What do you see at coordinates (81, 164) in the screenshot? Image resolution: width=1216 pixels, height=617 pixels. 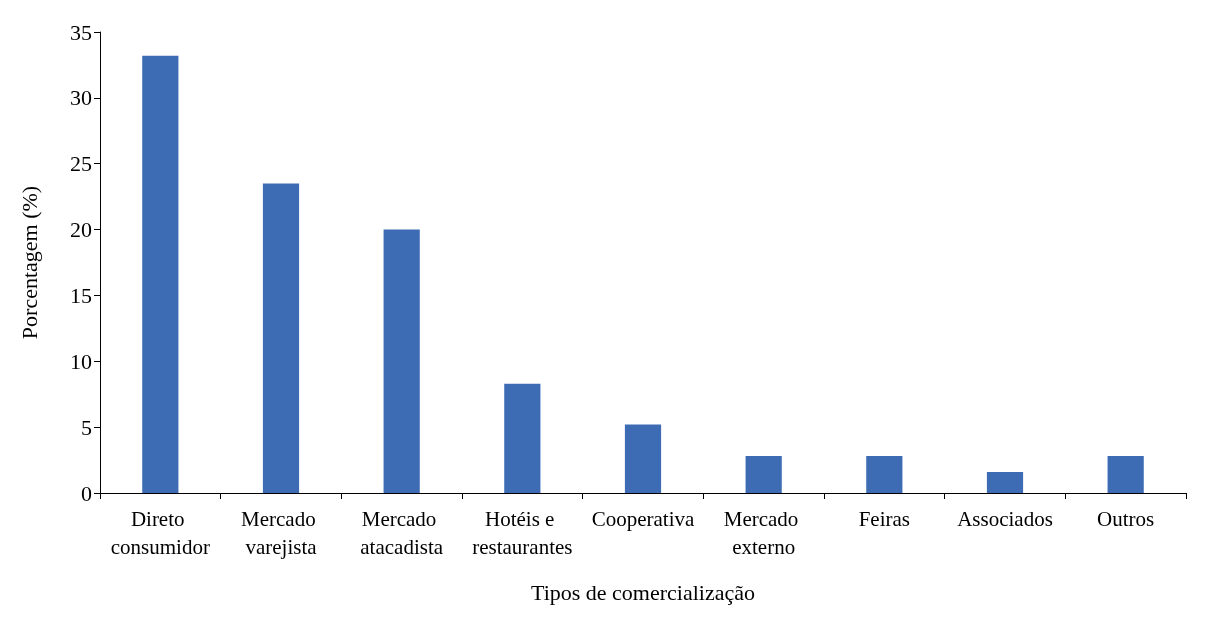 I see `y-tick-label: 25` at bounding box center [81, 164].